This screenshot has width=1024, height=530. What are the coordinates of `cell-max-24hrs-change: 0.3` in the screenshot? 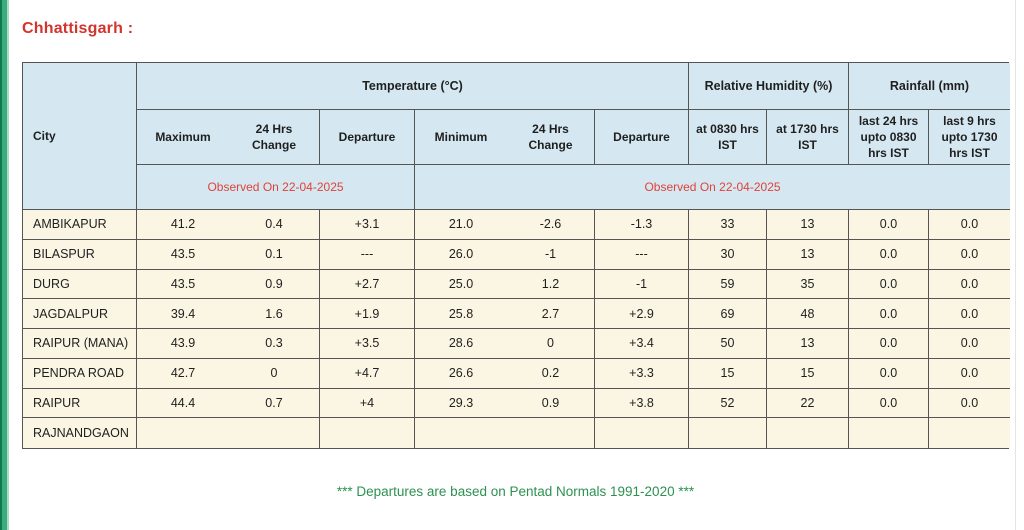 It's located at (274, 344).